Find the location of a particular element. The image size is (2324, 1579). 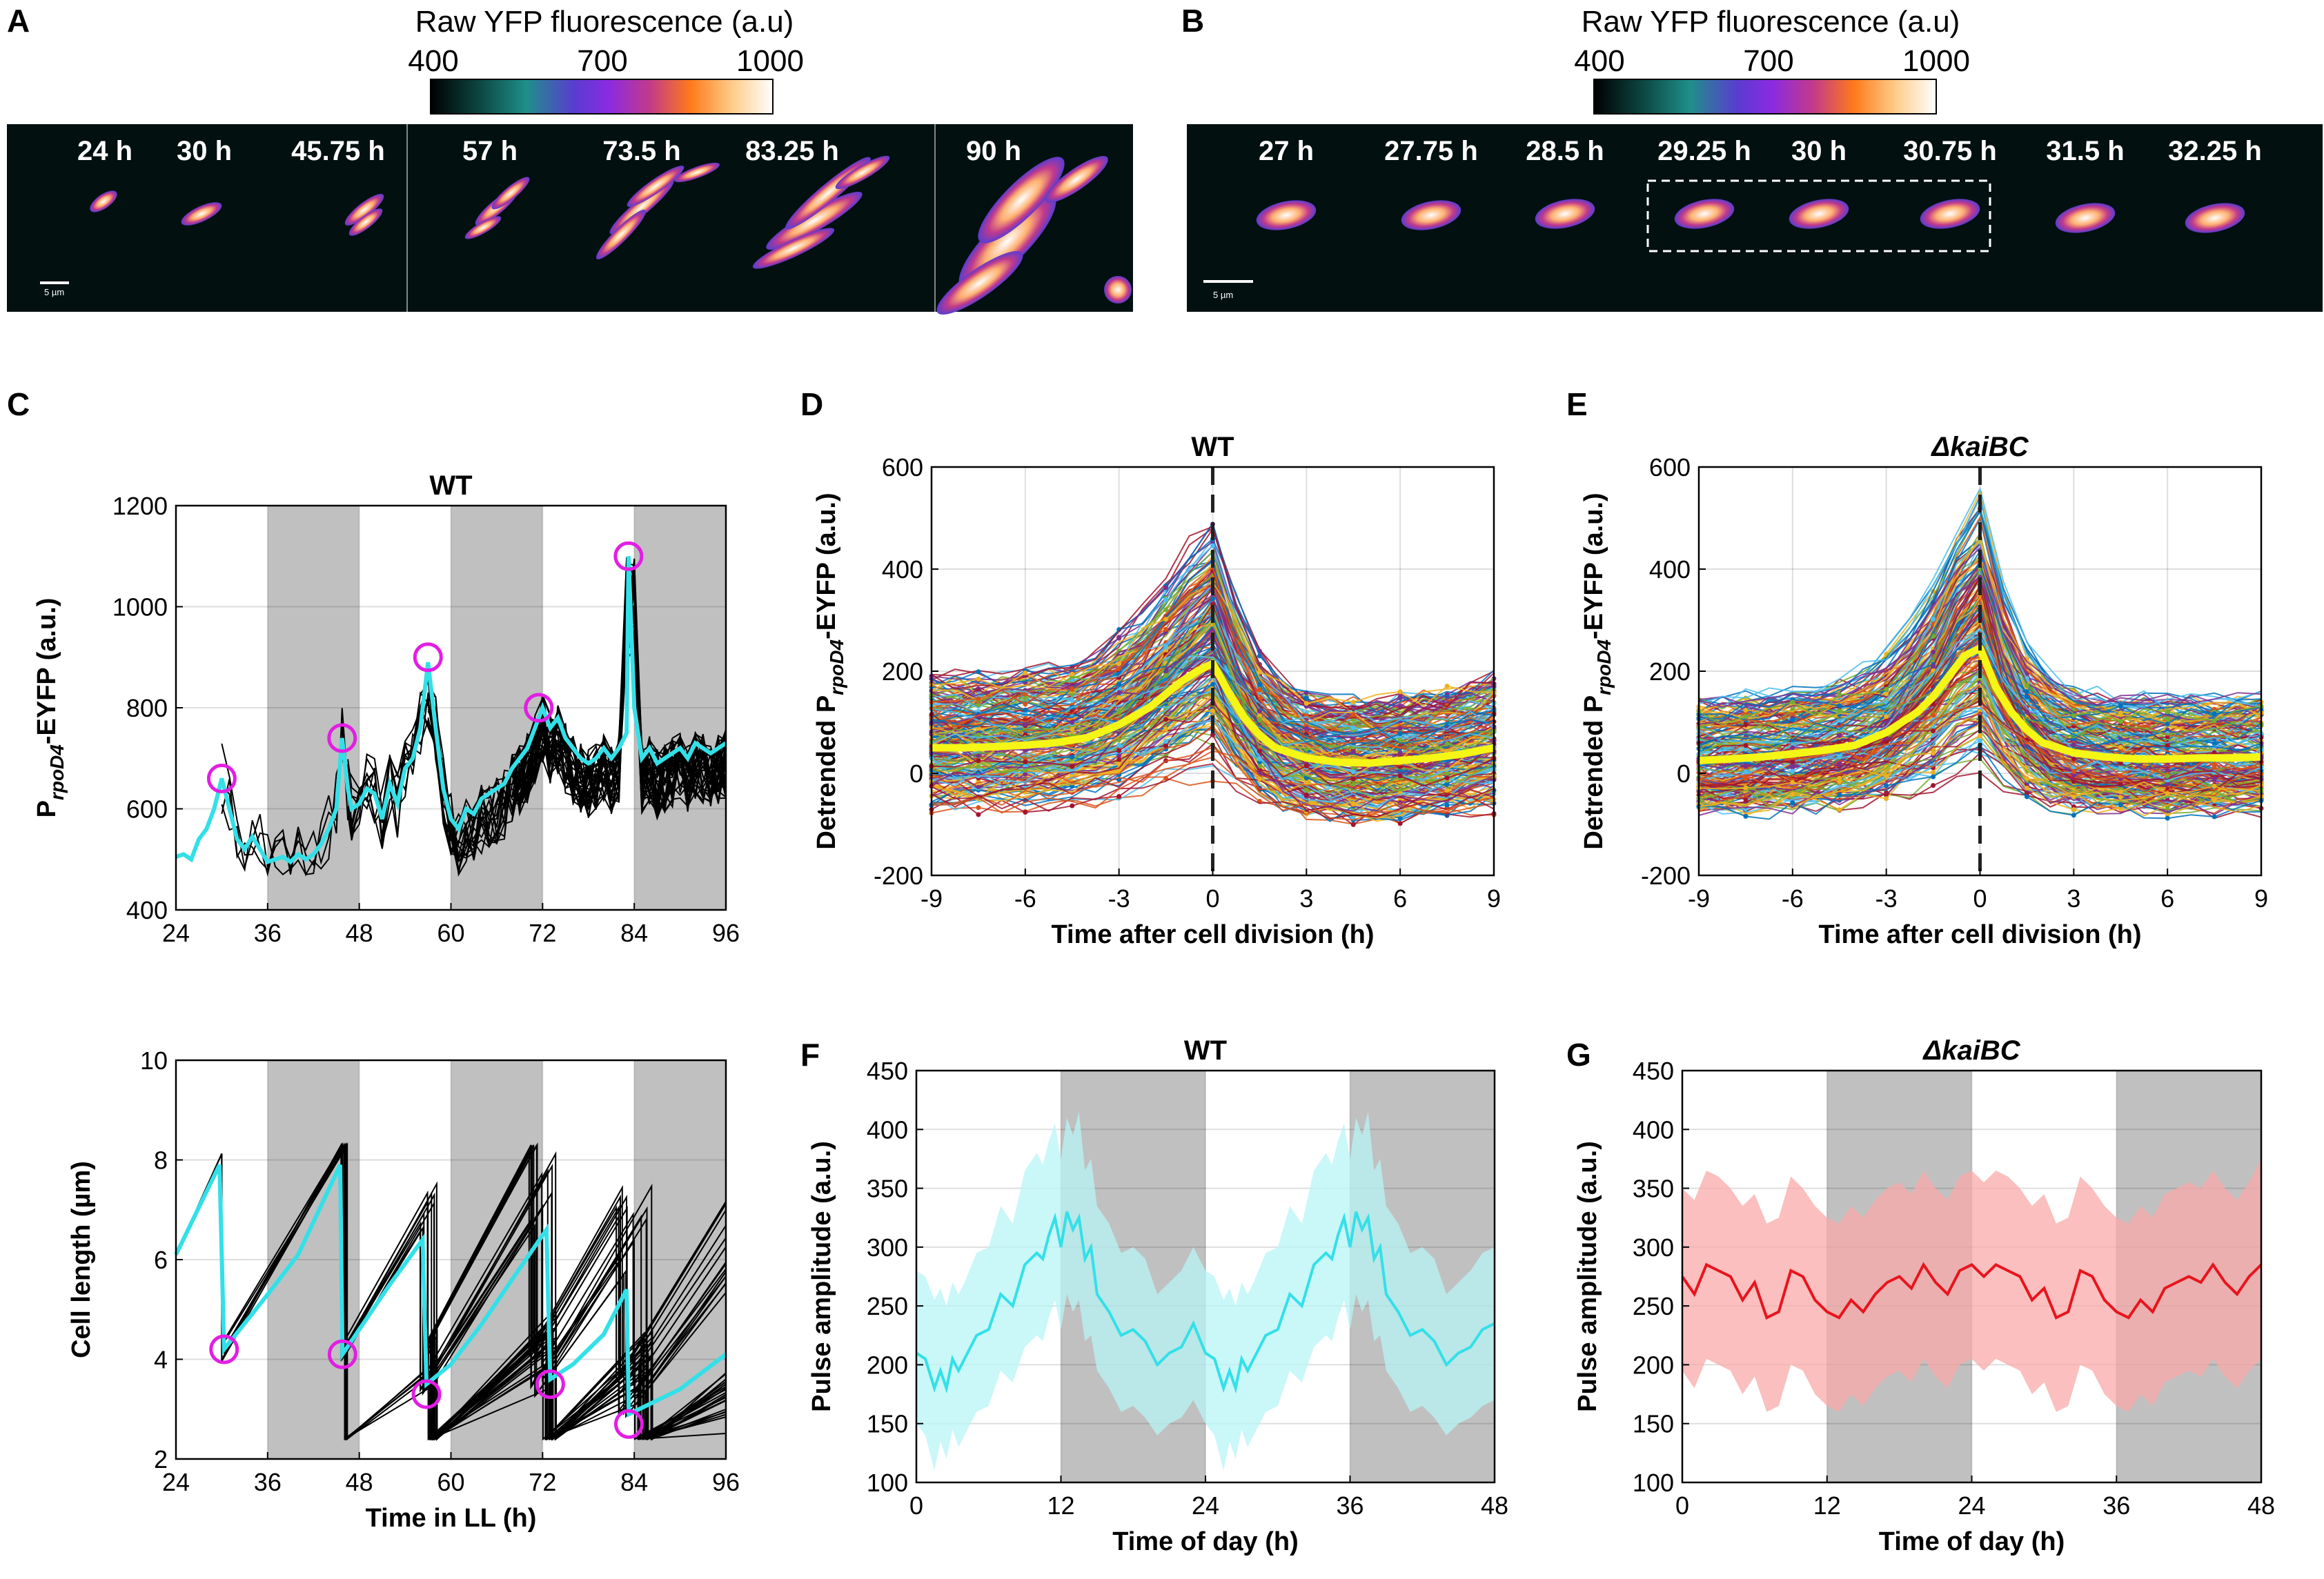

y-tick-label: 250 is located at coordinates (1653, 1306).